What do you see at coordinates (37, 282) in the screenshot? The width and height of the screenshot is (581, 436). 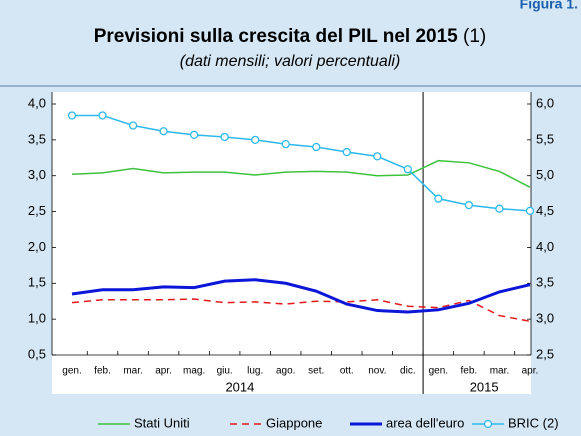 I see `y-tick-label: 1,5` at bounding box center [37, 282].